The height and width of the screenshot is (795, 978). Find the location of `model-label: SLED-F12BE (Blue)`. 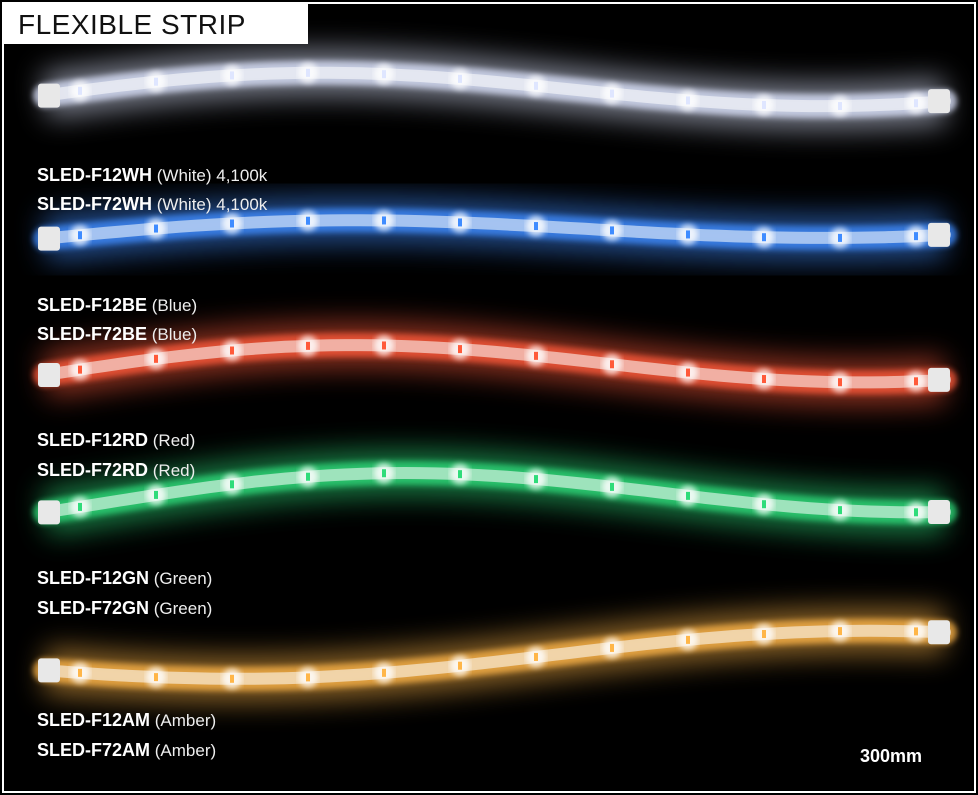

model-label: SLED-F12BE (Blue) is located at coordinates (117, 305).